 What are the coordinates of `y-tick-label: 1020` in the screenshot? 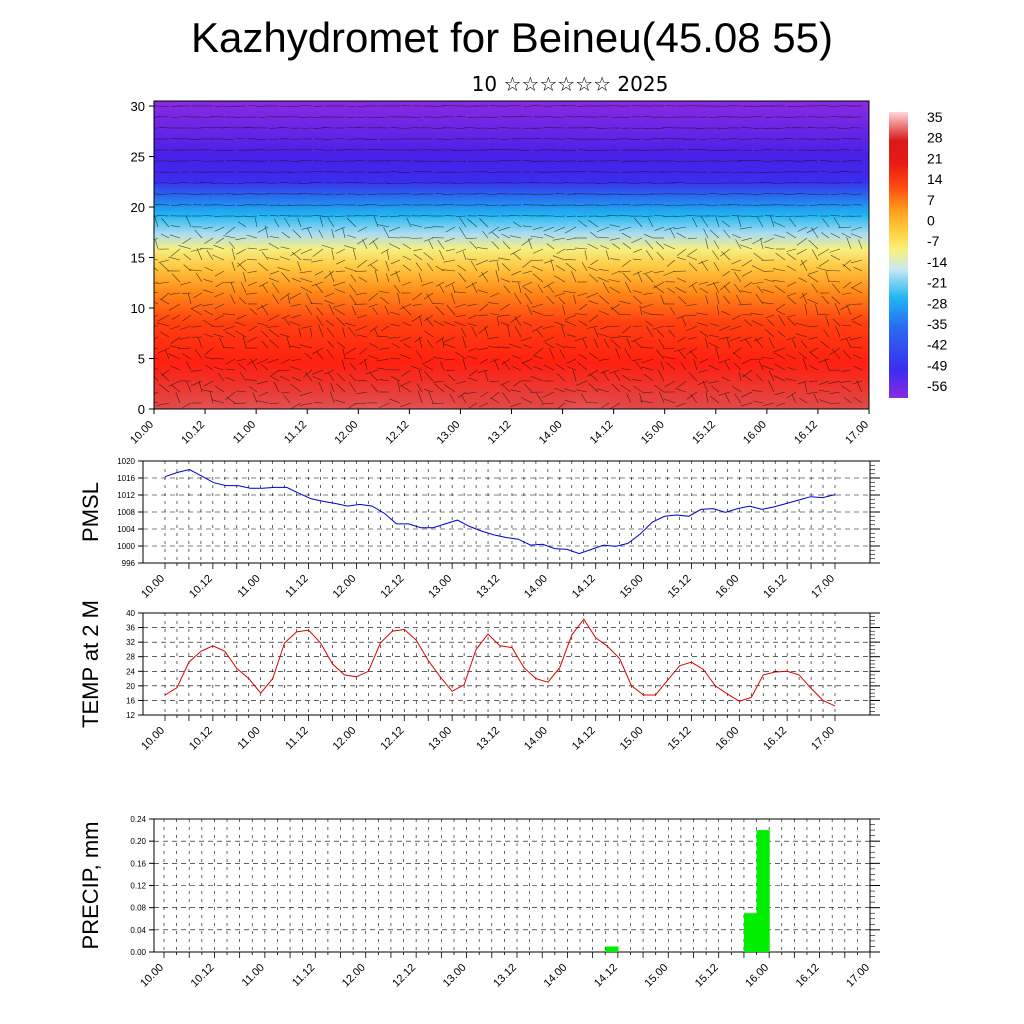 It's located at (126, 461).